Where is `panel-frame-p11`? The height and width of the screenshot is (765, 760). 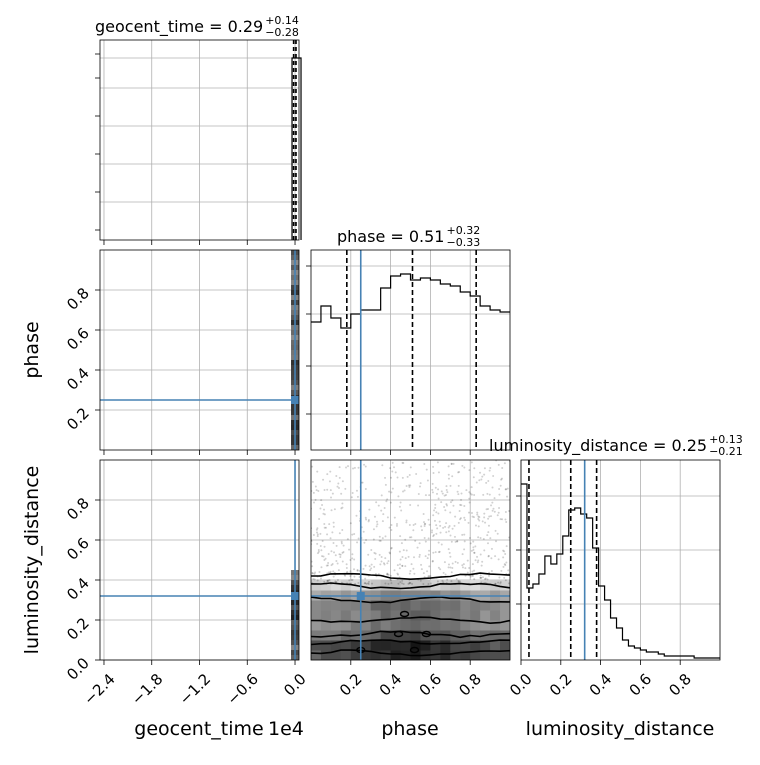
panel-frame-p11 is located at coordinates (410, 350).